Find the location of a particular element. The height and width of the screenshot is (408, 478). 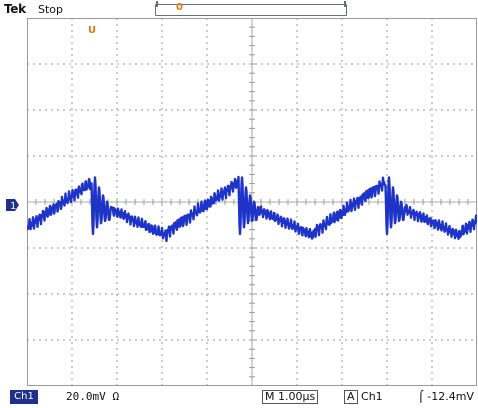

ground-marker-label: 1 is located at coordinates (13, 206).